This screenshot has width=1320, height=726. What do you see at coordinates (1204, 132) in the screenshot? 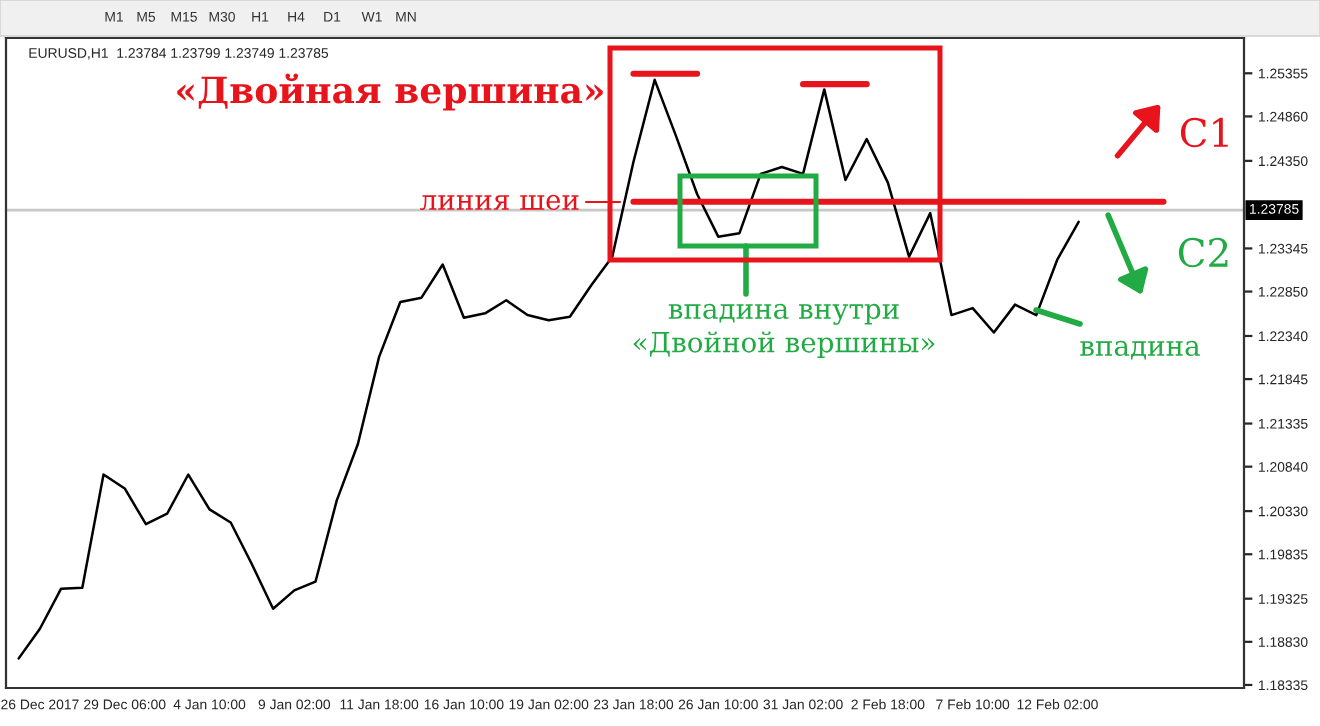
I see `annotation: C1` at bounding box center [1204, 132].